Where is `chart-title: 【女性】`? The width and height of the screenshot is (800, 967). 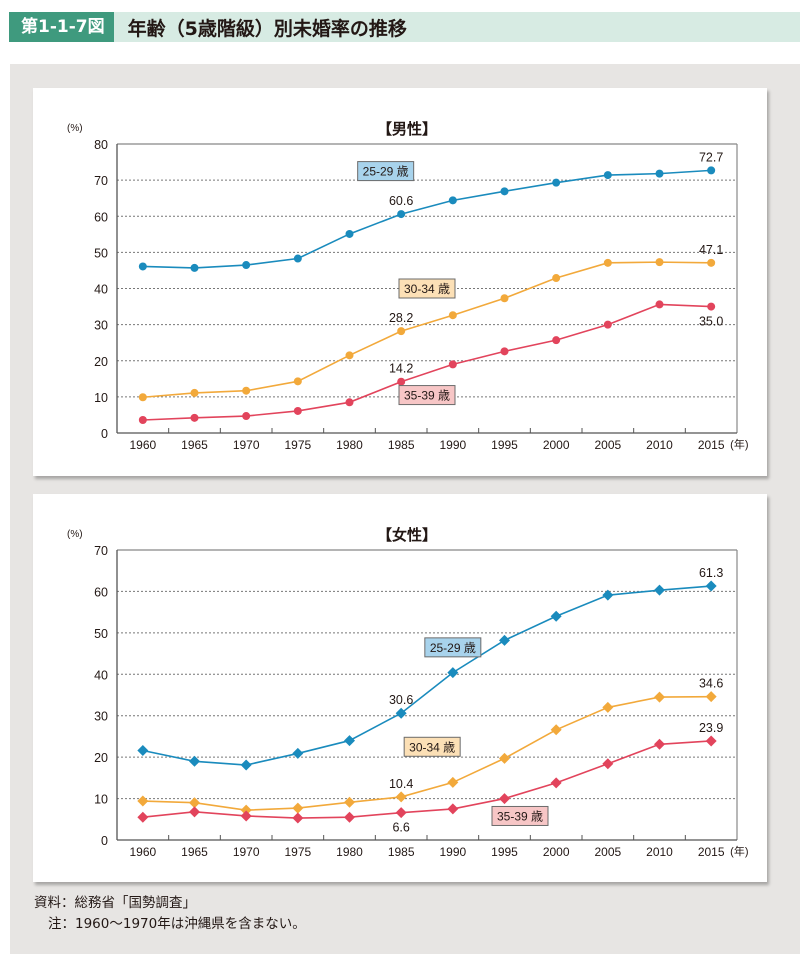
chart-title: 【女性】 is located at coordinates (407, 535).